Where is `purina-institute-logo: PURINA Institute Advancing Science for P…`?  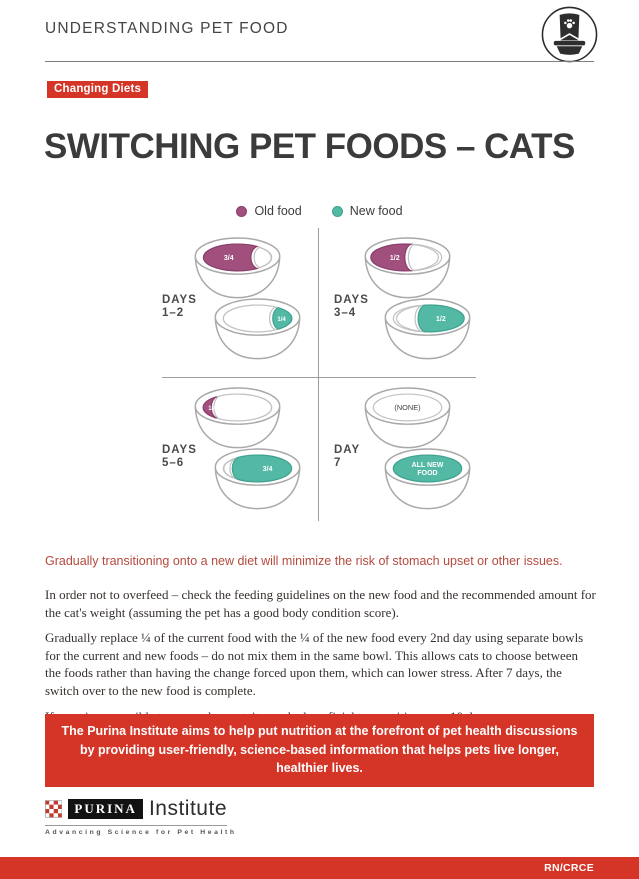
purina-institute-logo: PURINA Institute Advancing Science for P… is located at coordinates (139, 816).